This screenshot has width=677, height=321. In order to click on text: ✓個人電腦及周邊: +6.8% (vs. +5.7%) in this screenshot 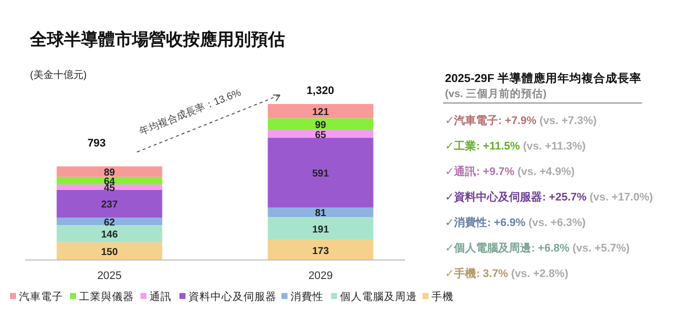, I will do `click(537, 248)`.